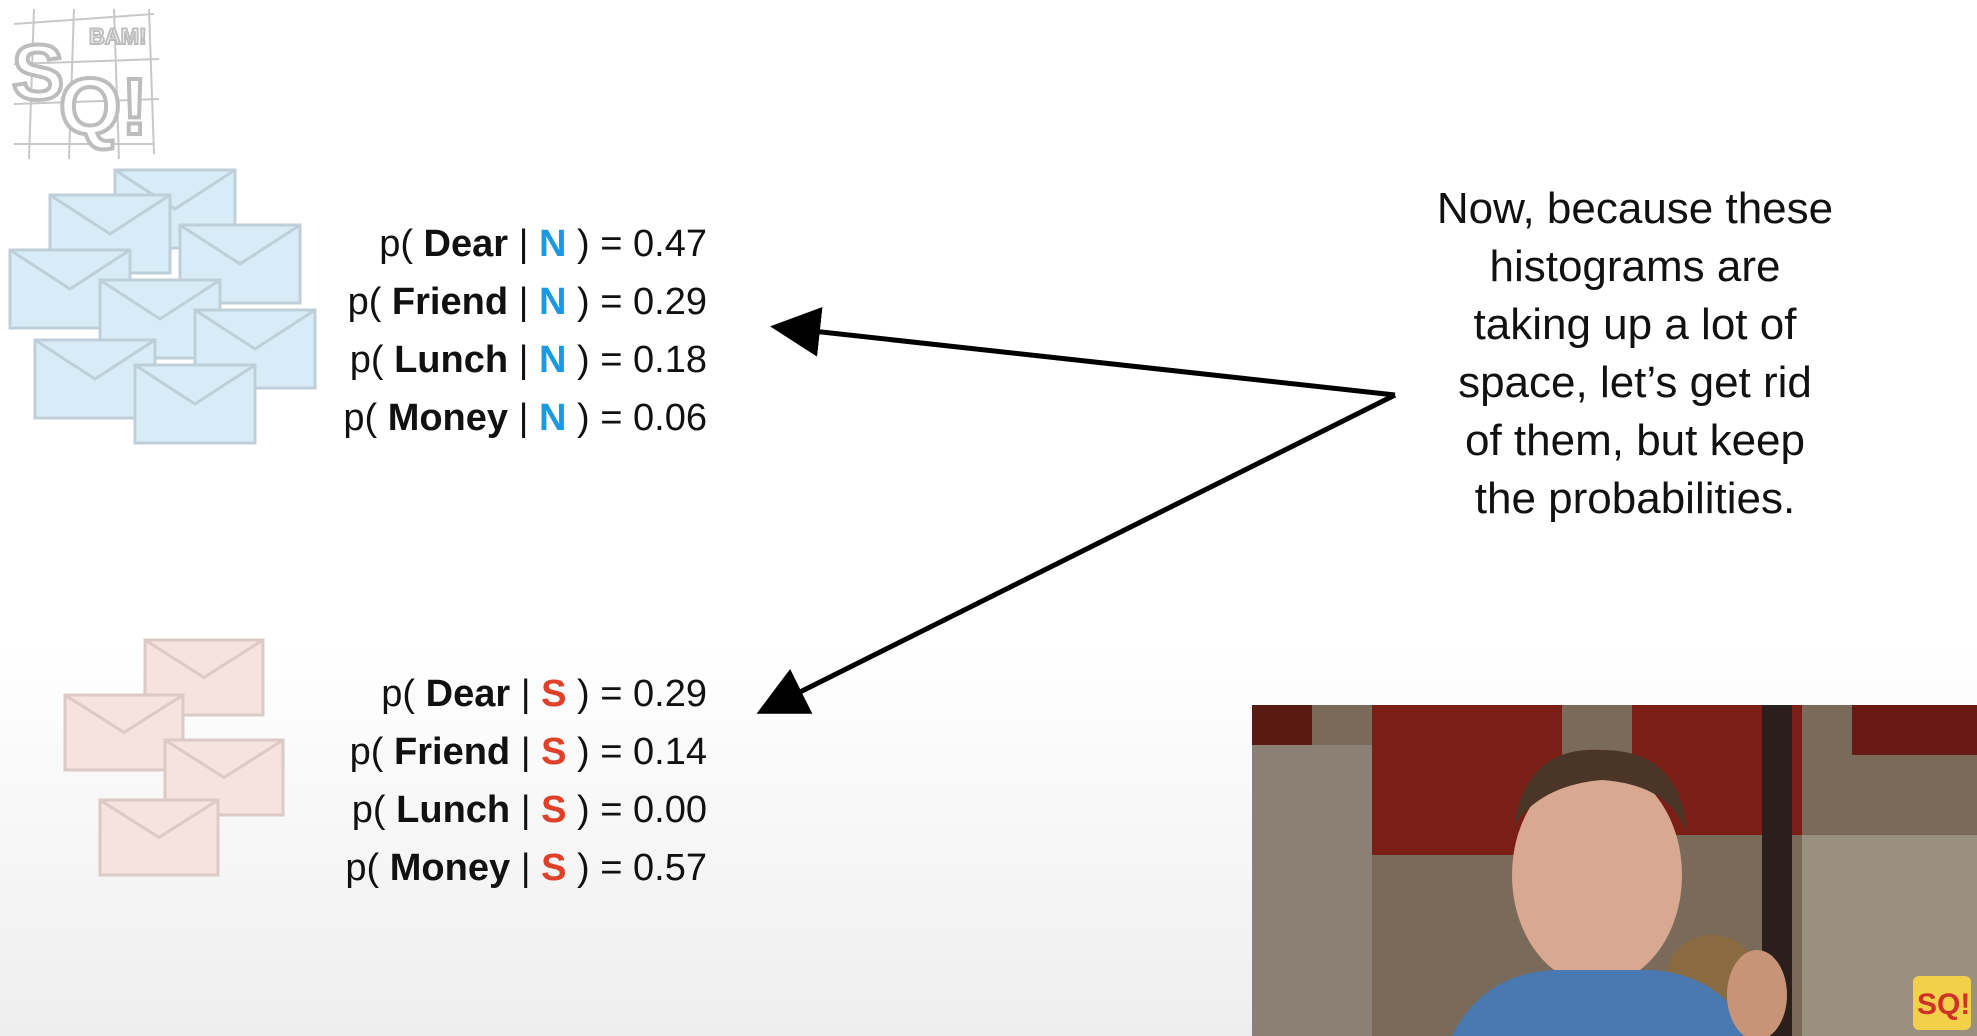 This screenshot has height=1036, width=1977. What do you see at coordinates (525, 418) in the screenshot?
I see `prob-row: p( Money | N ) = 0.06` at bounding box center [525, 418].